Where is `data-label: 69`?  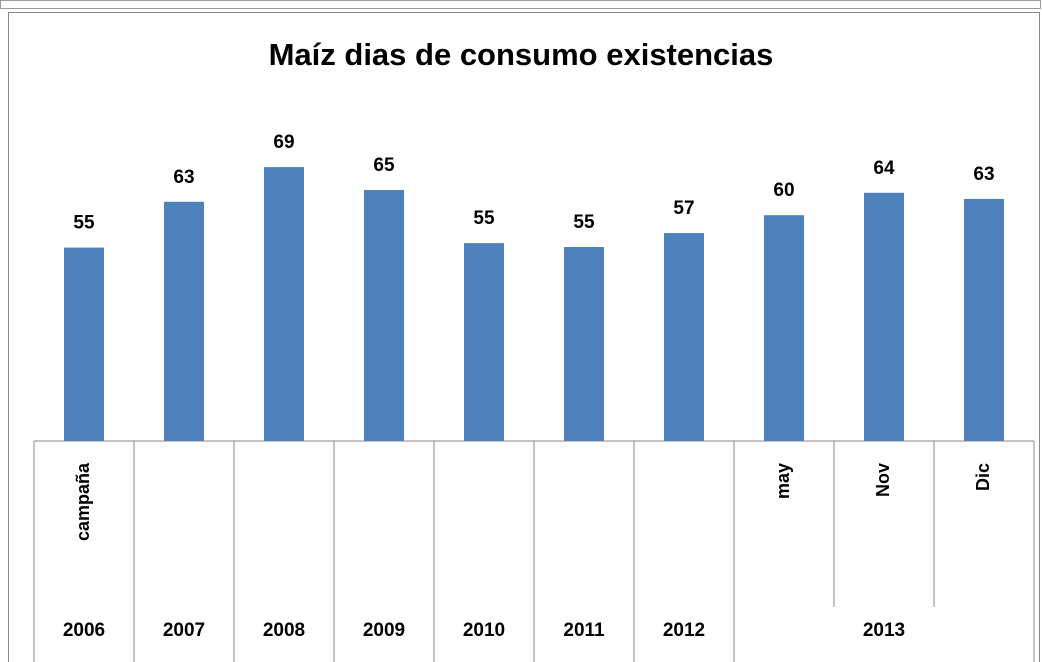
data-label: 69 is located at coordinates (283, 142).